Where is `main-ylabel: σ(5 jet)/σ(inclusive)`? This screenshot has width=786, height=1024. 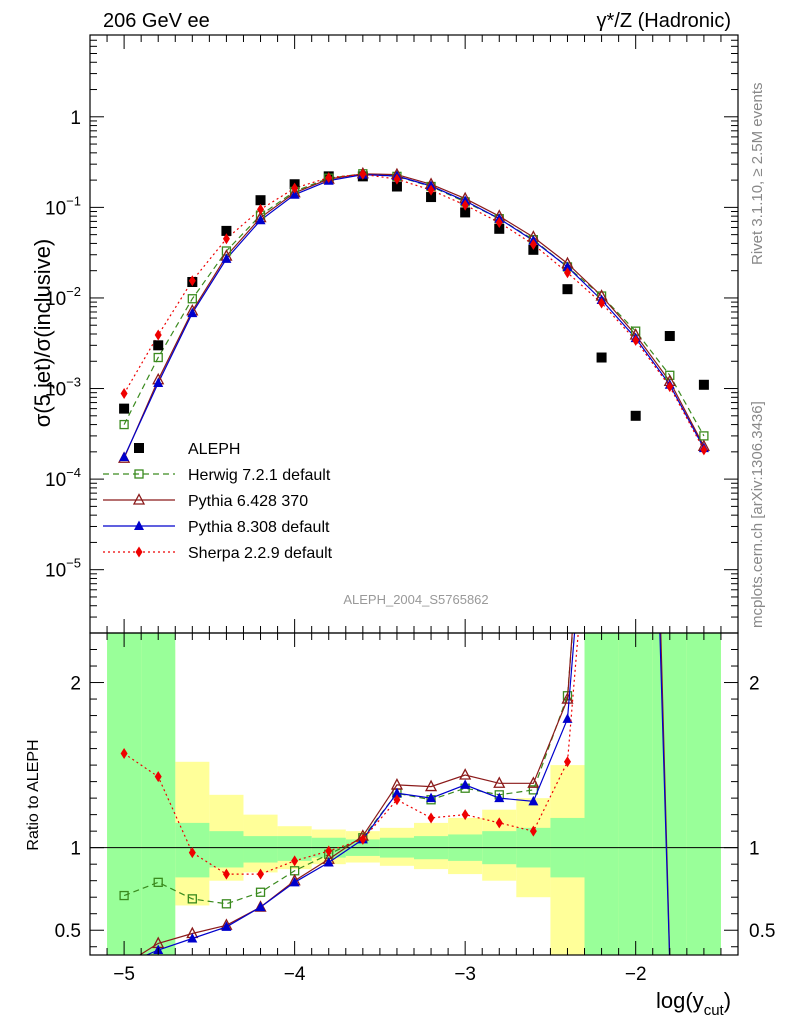
main-ylabel: σ(5 jet)/σ(inclusive) is located at coordinates (42, 333).